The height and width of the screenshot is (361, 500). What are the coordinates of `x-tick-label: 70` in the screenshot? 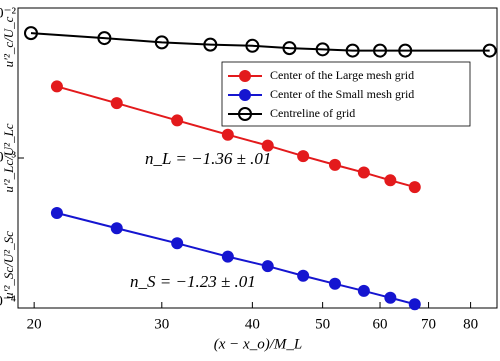 It's located at (428, 324).